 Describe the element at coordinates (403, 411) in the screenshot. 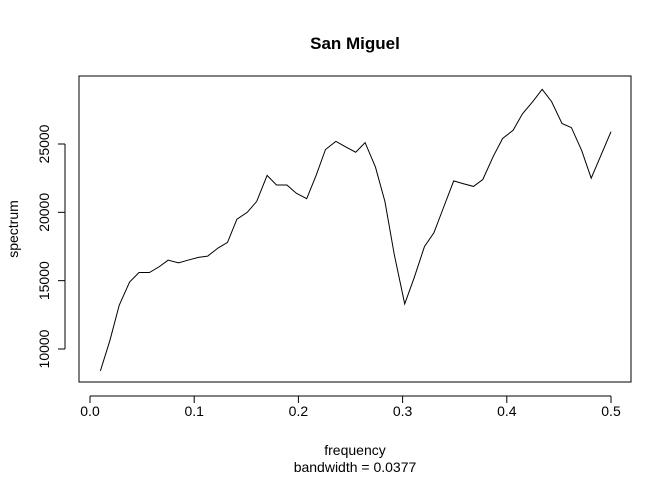

I see `x-tick-label: 0.3` at that location.